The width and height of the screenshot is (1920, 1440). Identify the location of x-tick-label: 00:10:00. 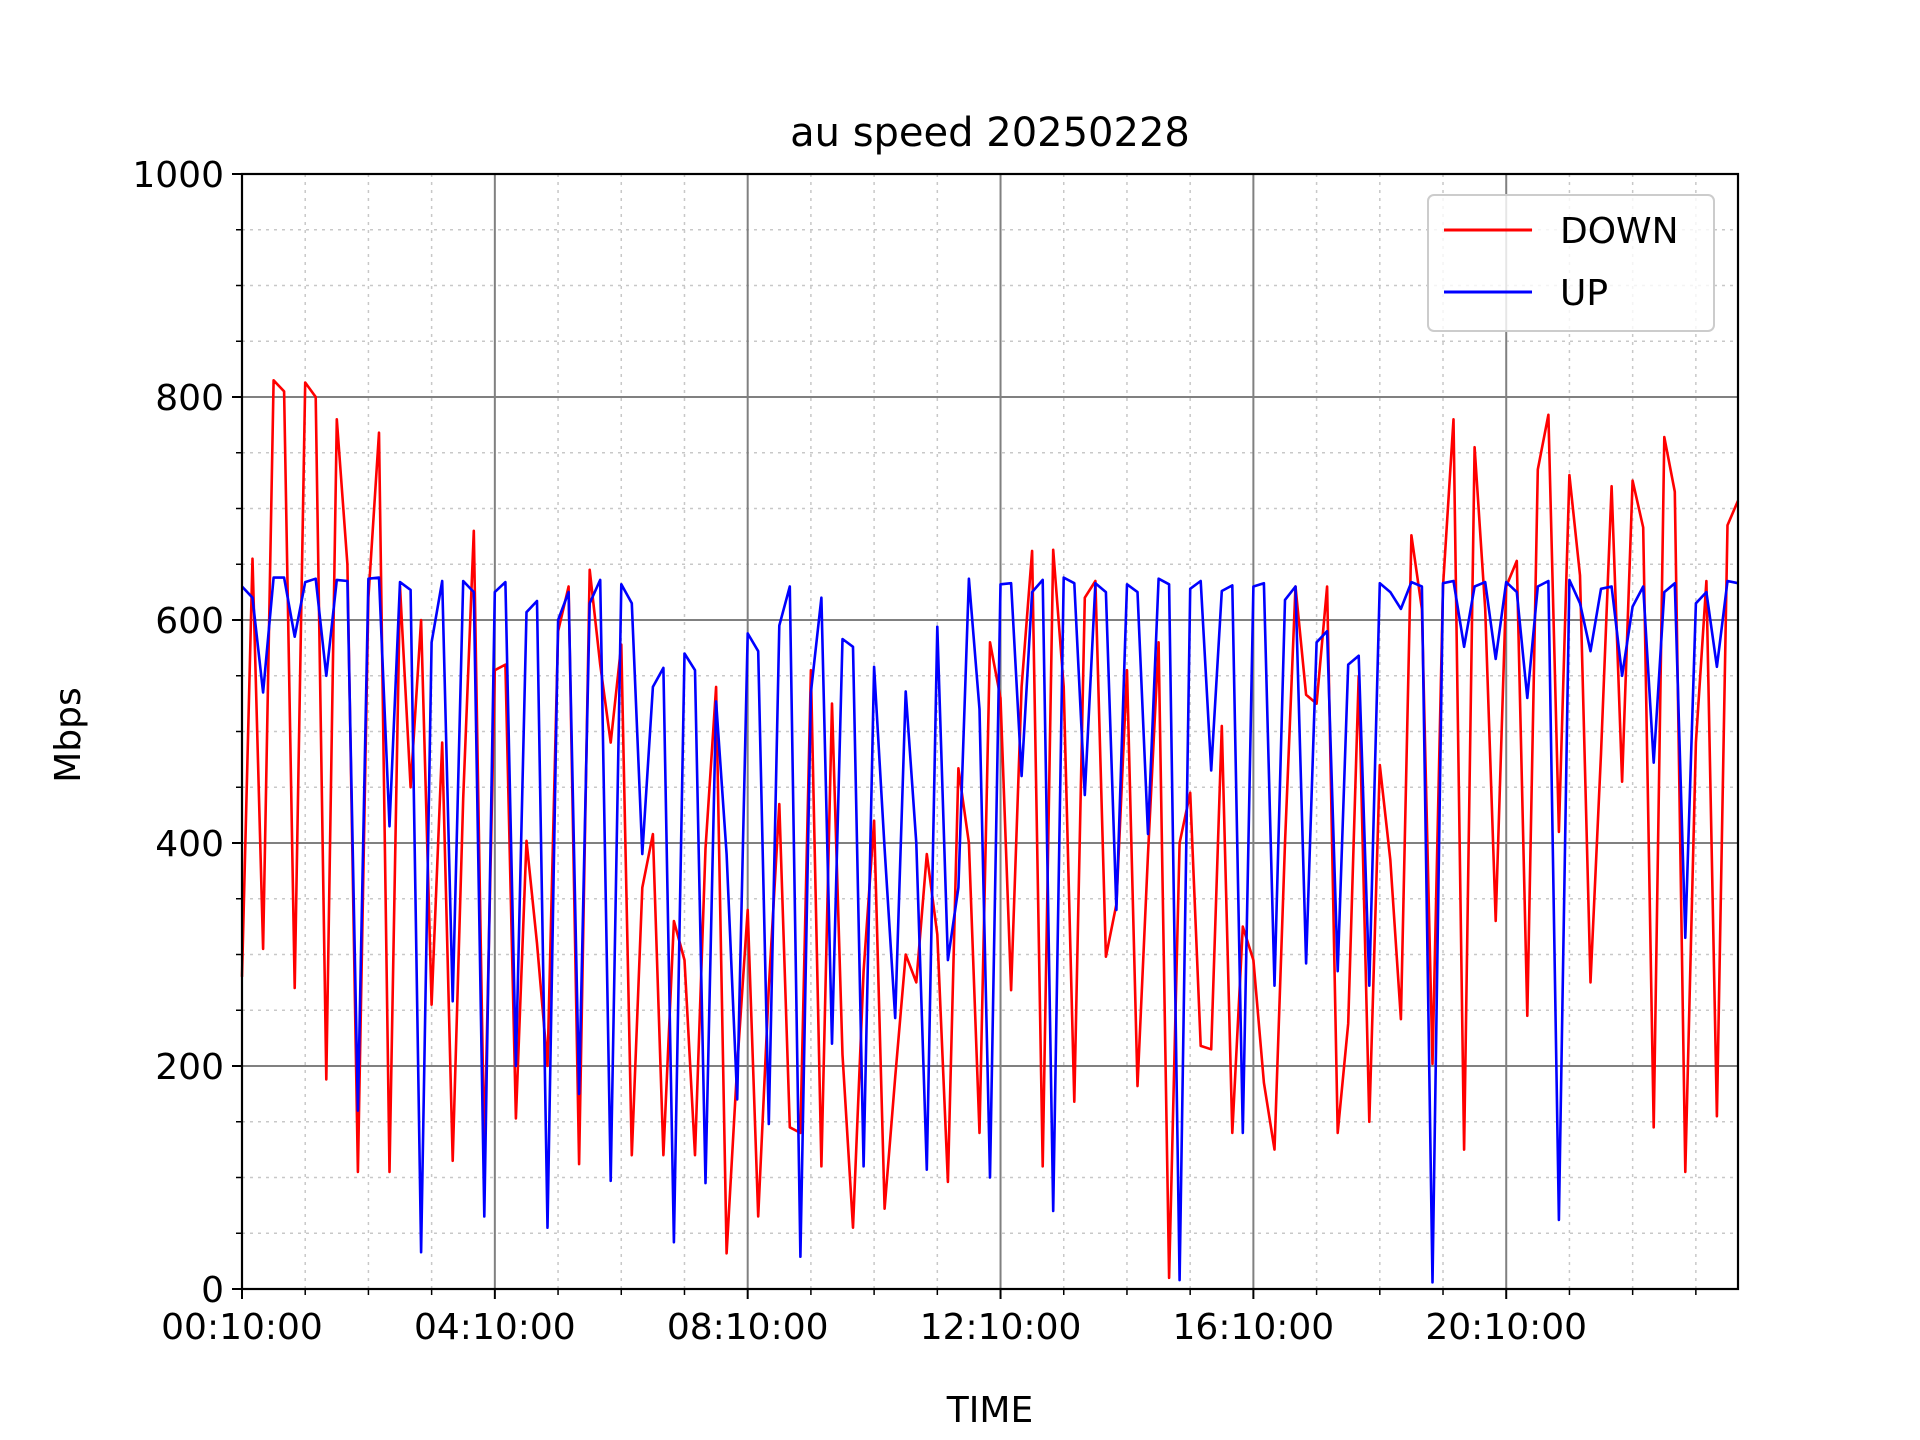
(242, 1327).